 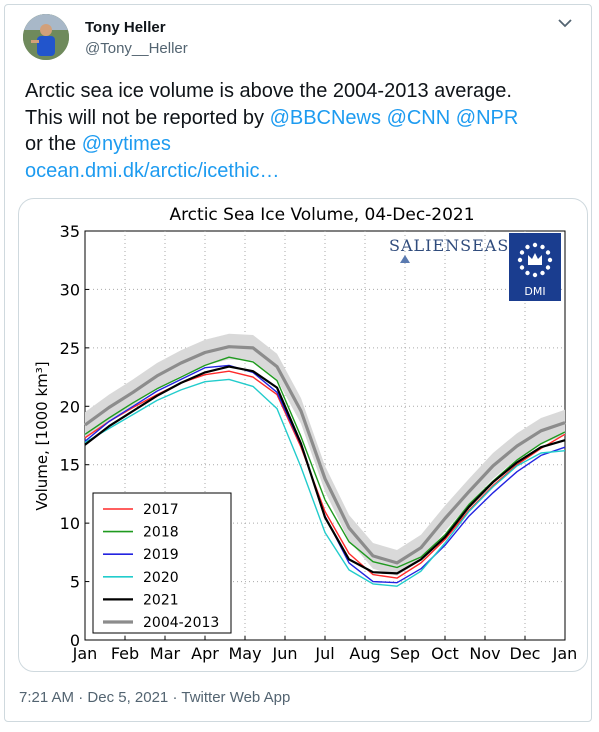 What do you see at coordinates (449, 245) in the screenshot?
I see `salienseas-logo-text: SALIENSEAS` at bounding box center [449, 245].